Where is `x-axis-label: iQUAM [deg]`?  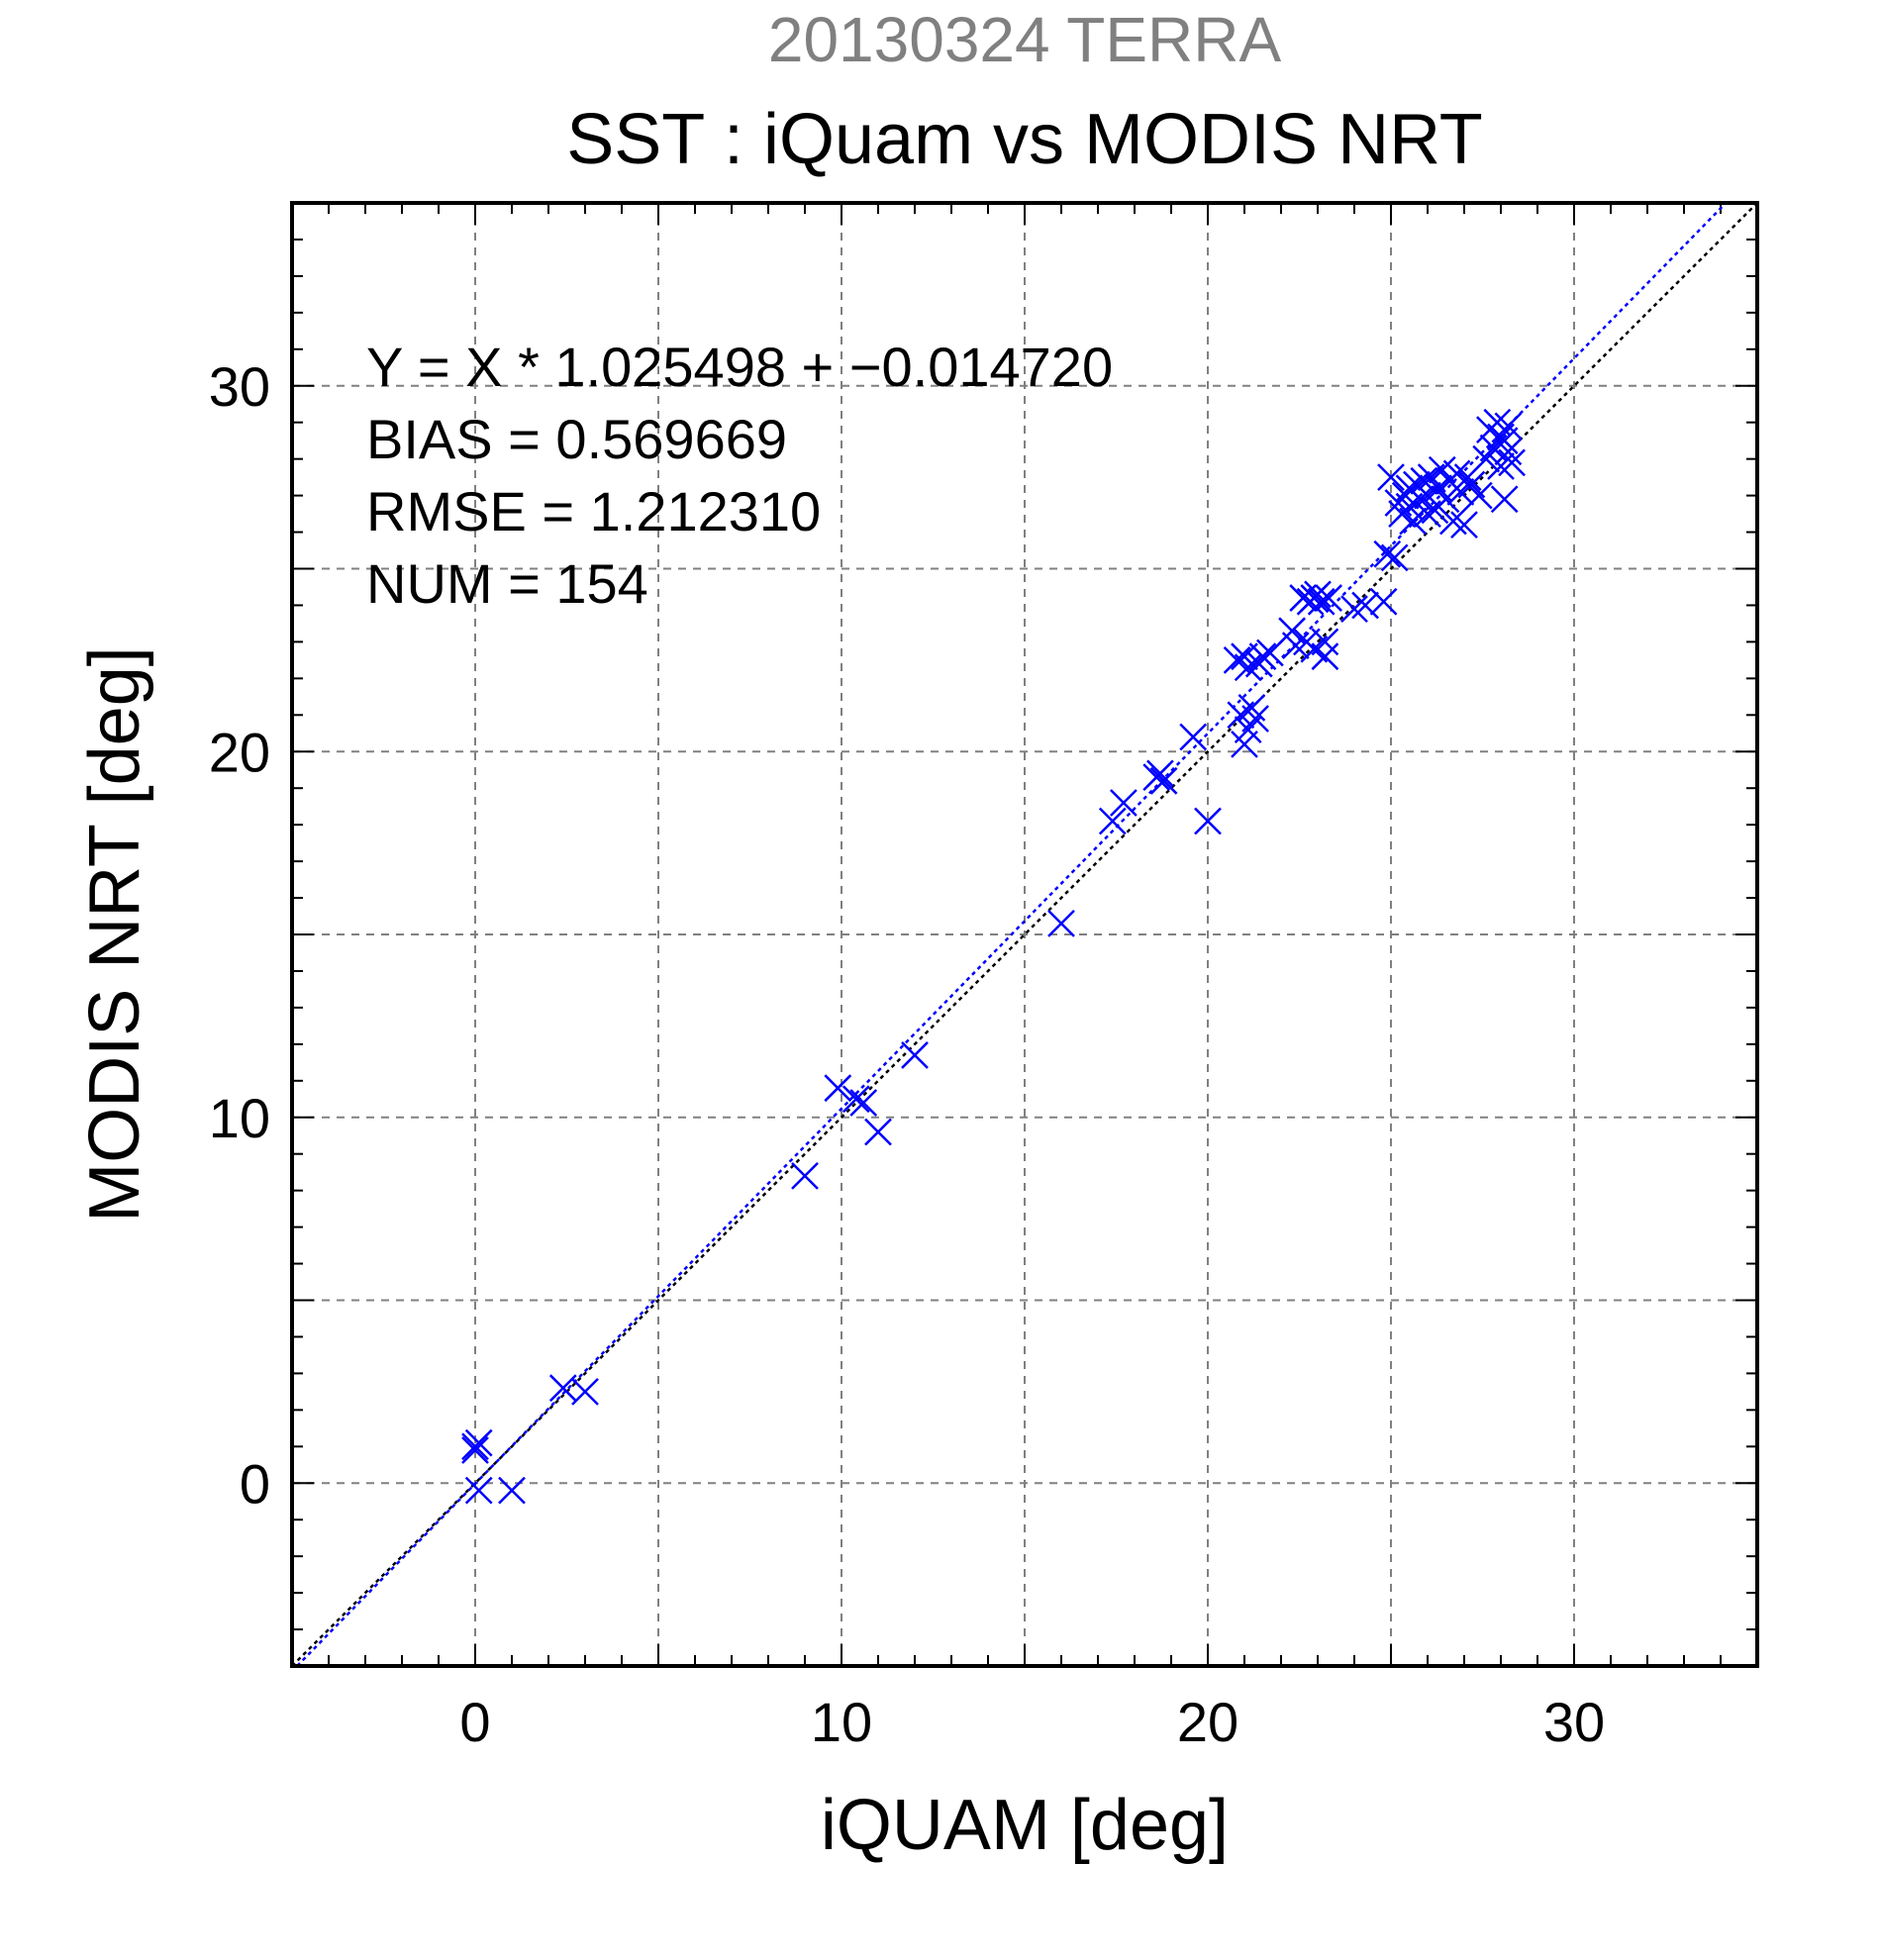
x-axis-label: iQUAM [deg] is located at coordinates (1025, 1825).